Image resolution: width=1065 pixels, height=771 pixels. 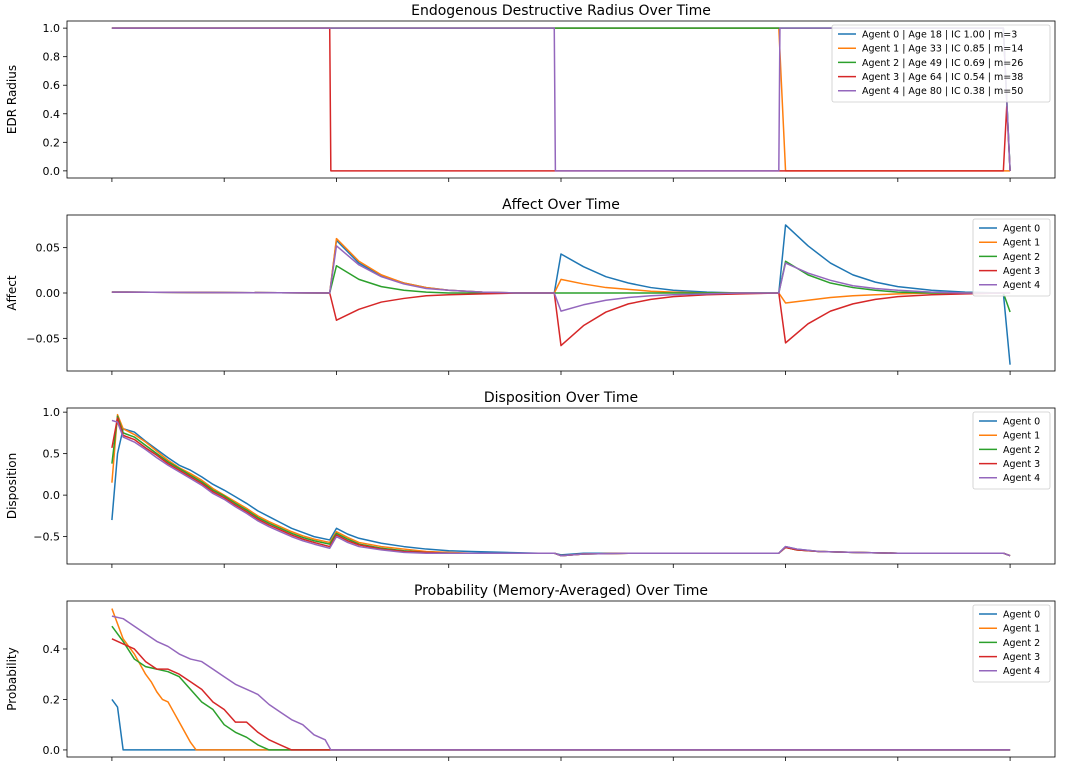 What do you see at coordinates (12, 292) in the screenshot?
I see `y-axis-label: Affect` at bounding box center [12, 292].